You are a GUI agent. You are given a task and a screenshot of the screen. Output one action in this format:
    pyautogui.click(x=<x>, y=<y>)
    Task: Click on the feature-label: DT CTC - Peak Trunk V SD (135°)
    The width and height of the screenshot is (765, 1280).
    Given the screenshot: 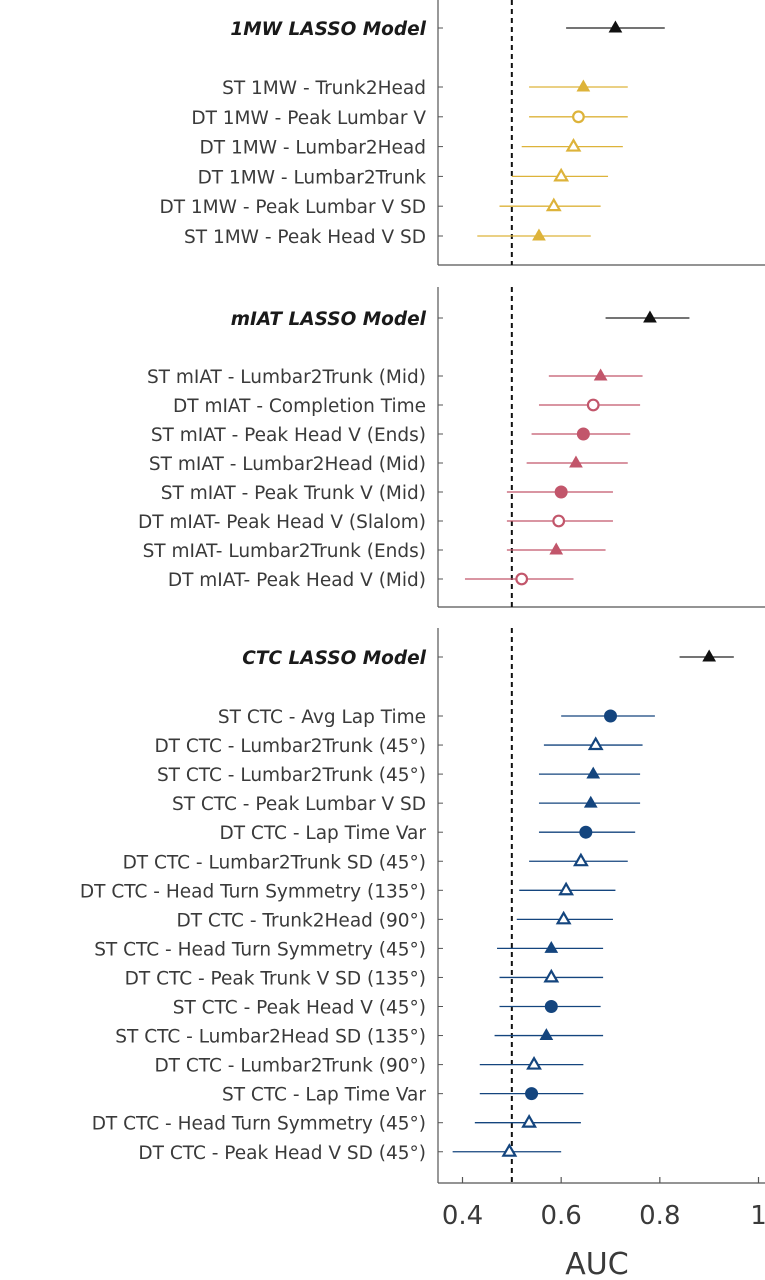 What is the action you would take?
    pyautogui.click(x=275, y=978)
    